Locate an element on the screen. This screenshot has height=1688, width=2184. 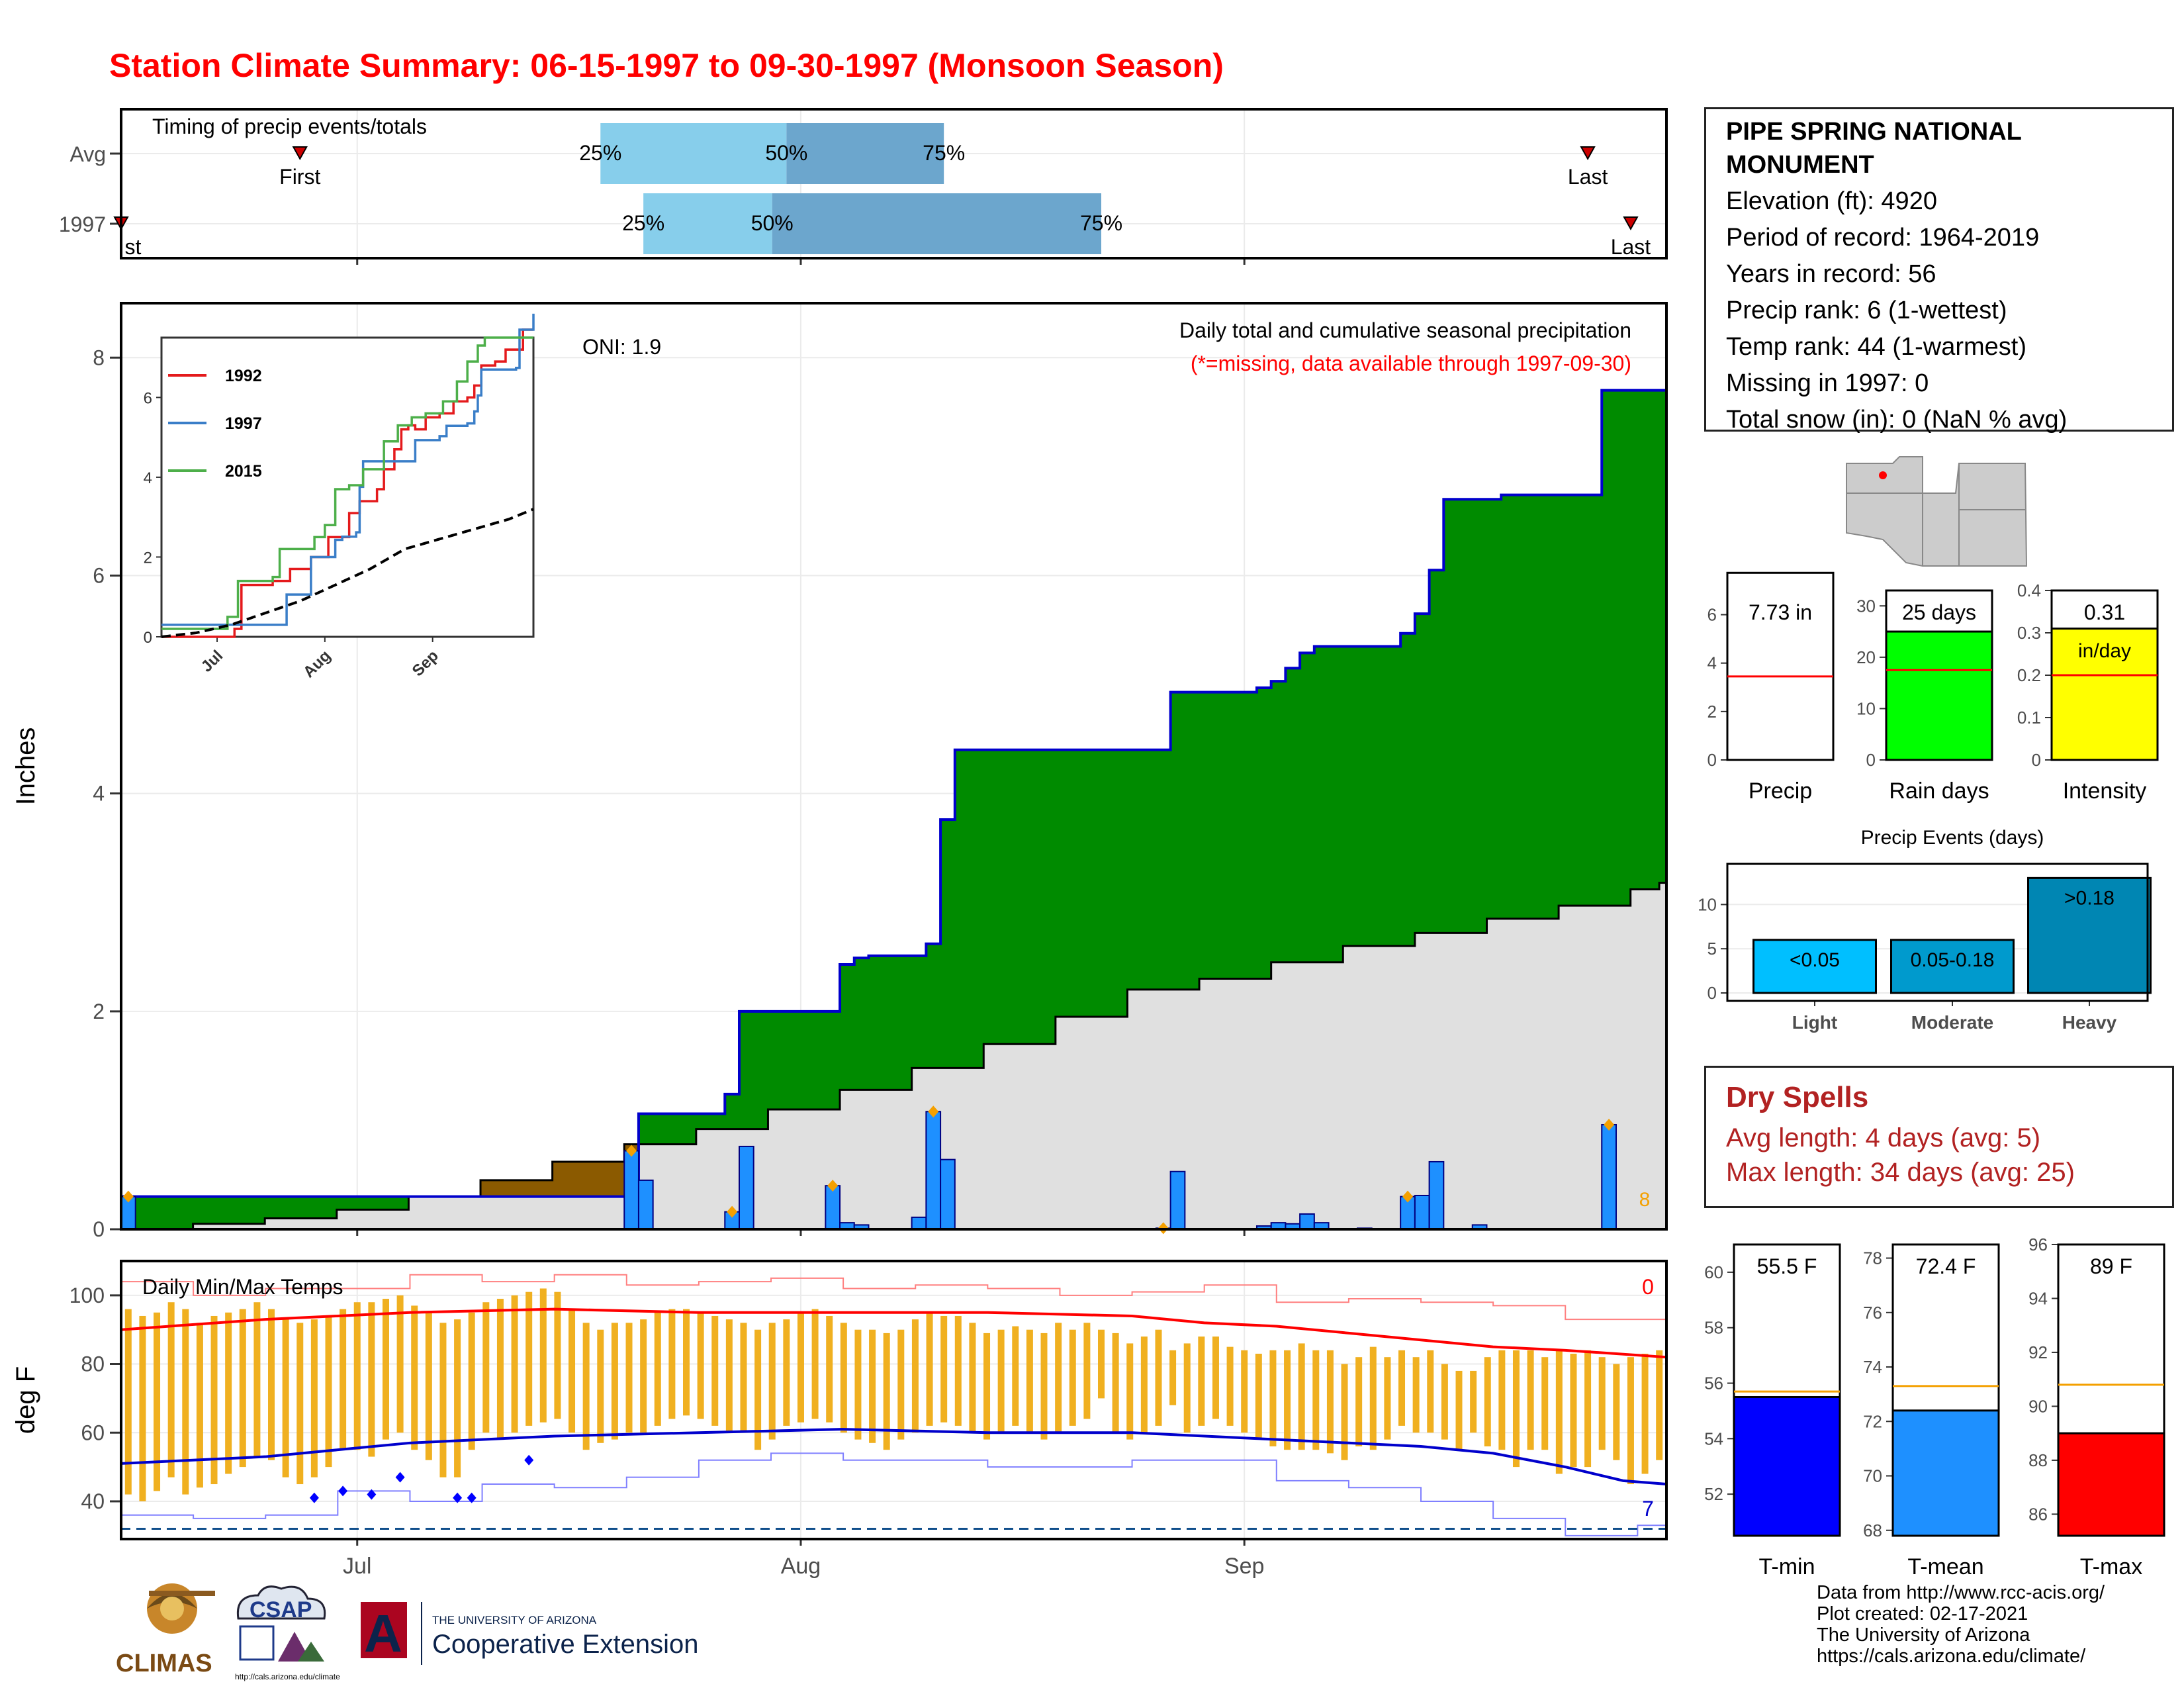
record-max-line is located at coordinates (894, 1297).